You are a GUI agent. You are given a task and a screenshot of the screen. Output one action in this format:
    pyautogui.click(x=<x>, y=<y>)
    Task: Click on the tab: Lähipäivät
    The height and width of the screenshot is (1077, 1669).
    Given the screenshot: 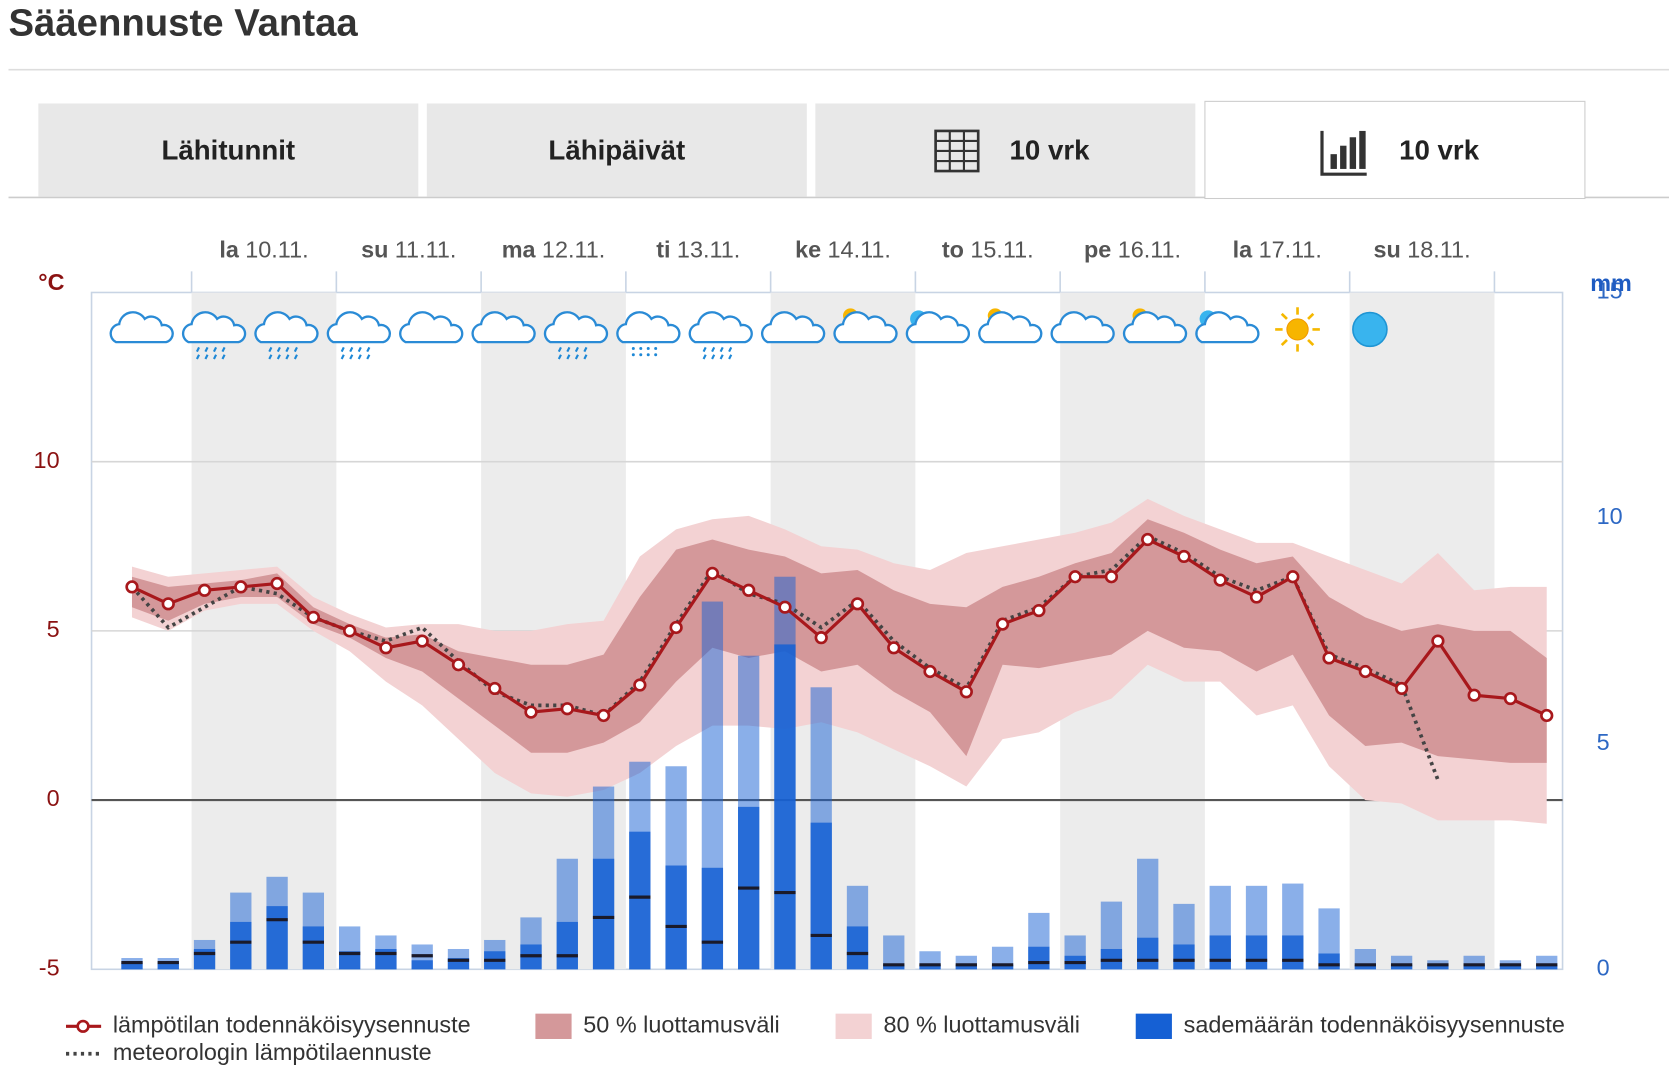 What is the action you would take?
    pyautogui.click(x=616, y=150)
    